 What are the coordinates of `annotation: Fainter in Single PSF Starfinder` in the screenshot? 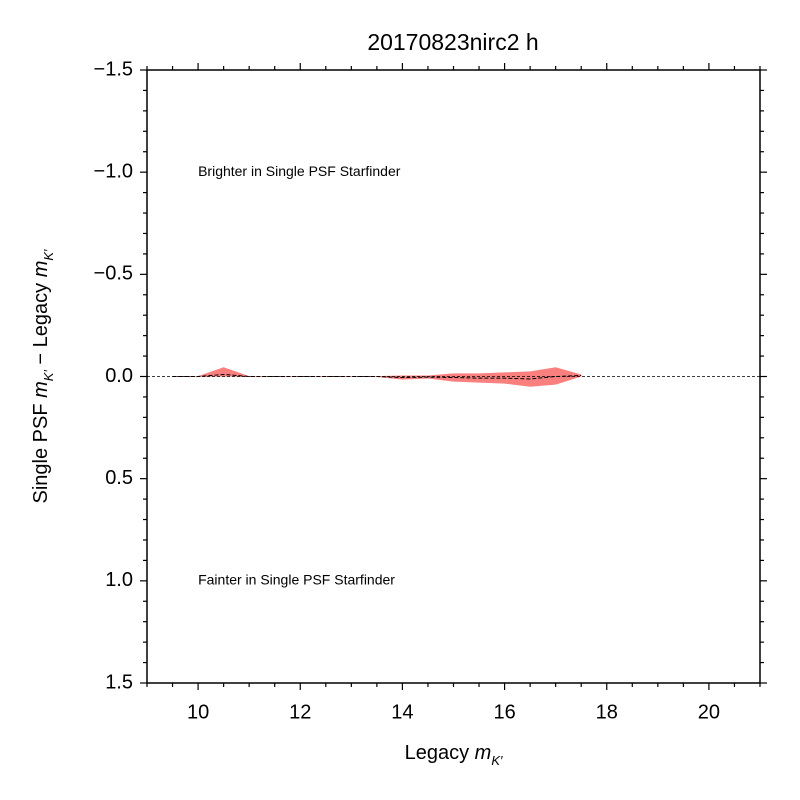 It's located at (296, 580).